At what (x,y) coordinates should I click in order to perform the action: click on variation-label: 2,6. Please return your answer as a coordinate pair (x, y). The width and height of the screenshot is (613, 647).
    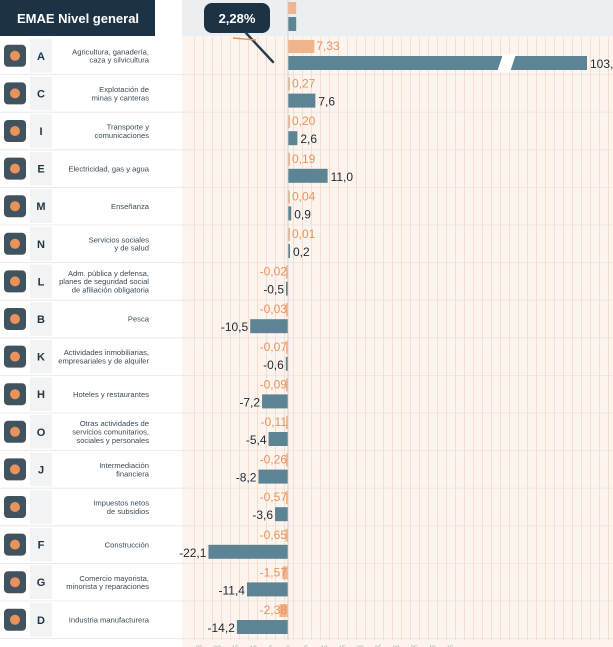
    Looking at the image, I should click on (308, 139).